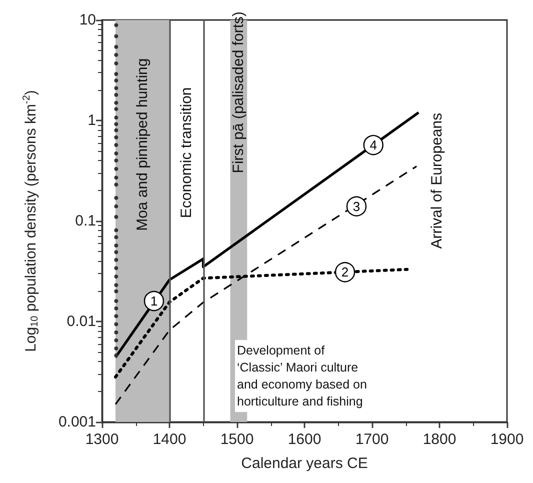 This screenshot has height=483, width=533. What do you see at coordinates (102, 439) in the screenshot?
I see `x-tick-label: 1300` at bounding box center [102, 439].